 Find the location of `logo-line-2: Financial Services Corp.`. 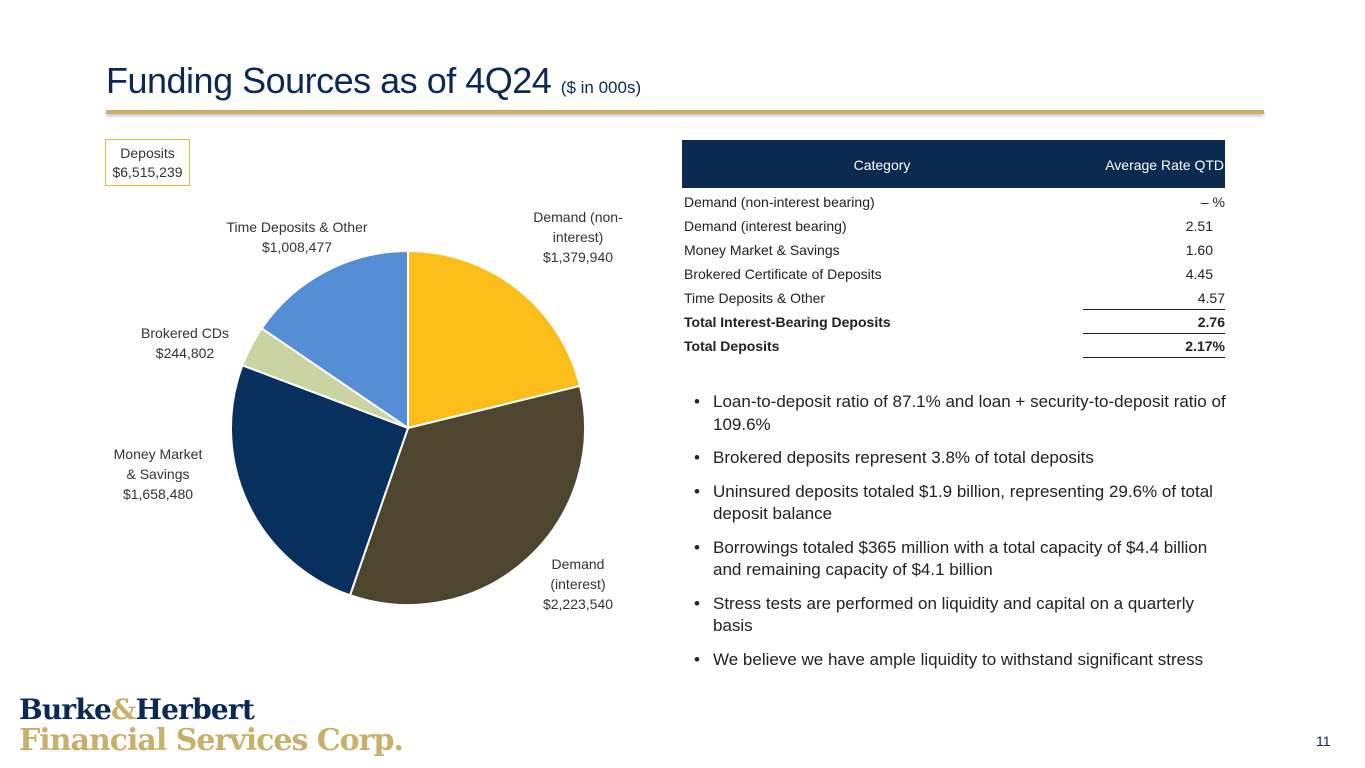

logo-line-2: Financial Services Corp. is located at coordinates (211, 740).